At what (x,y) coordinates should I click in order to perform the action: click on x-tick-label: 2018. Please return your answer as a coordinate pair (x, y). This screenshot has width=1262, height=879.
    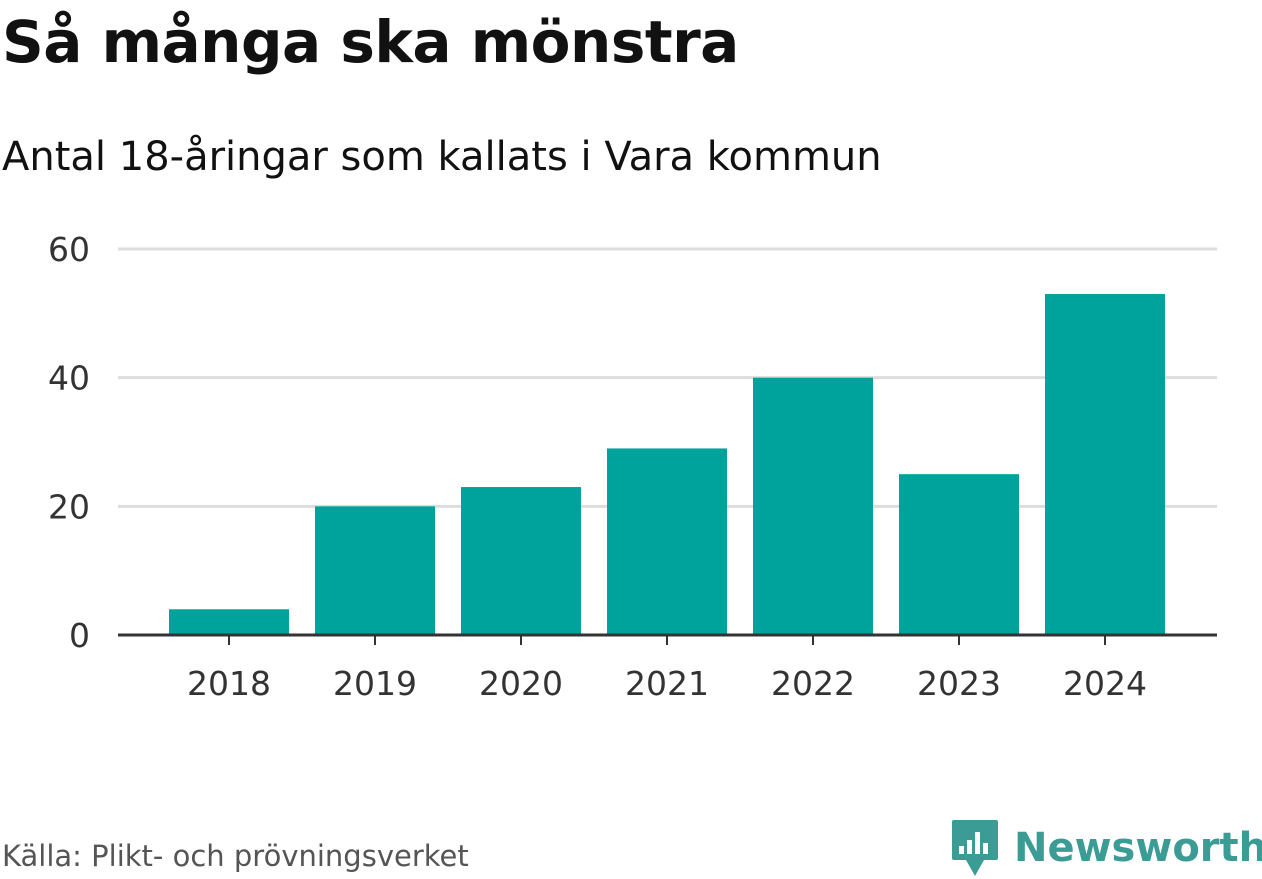
    Looking at the image, I should click on (229, 683).